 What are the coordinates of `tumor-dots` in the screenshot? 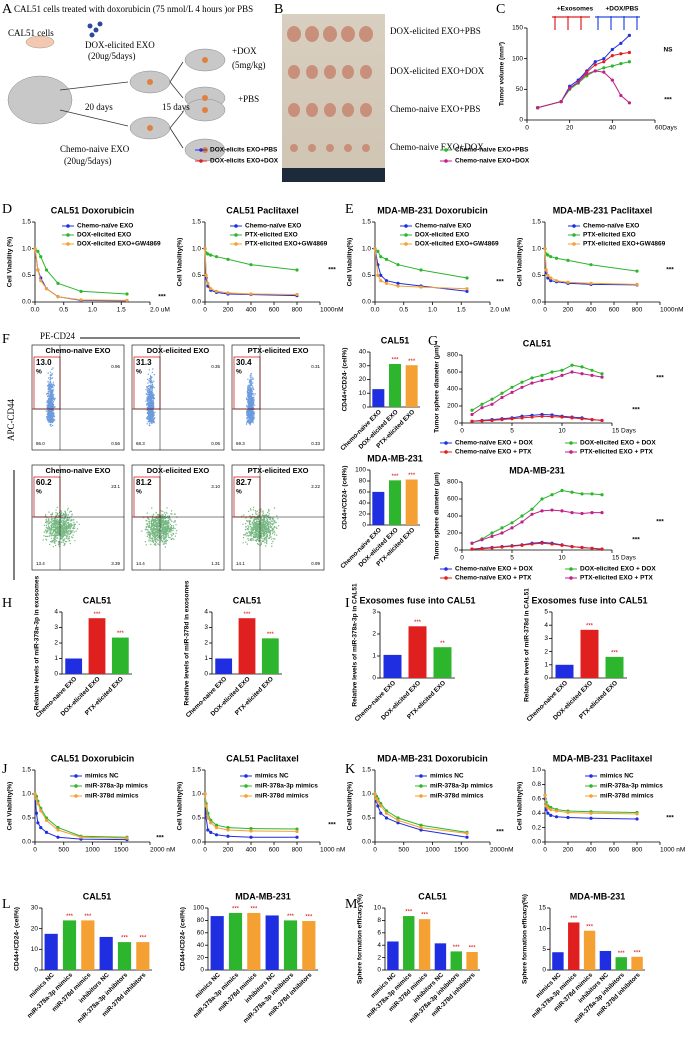 It's located at (177, 105).